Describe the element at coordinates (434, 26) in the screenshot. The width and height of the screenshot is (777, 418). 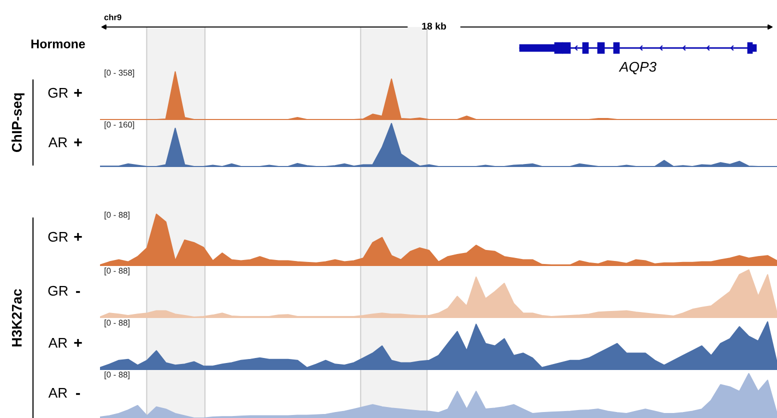
I see `text: 18 kb` at that location.